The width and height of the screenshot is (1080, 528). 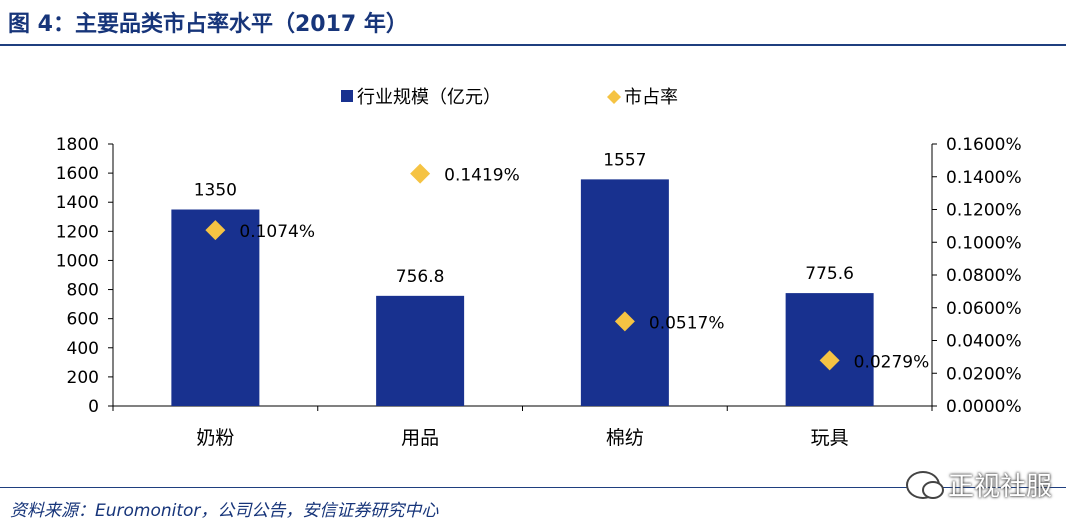 I want to click on x-tick-label: 玩具, so click(x=830, y=438).